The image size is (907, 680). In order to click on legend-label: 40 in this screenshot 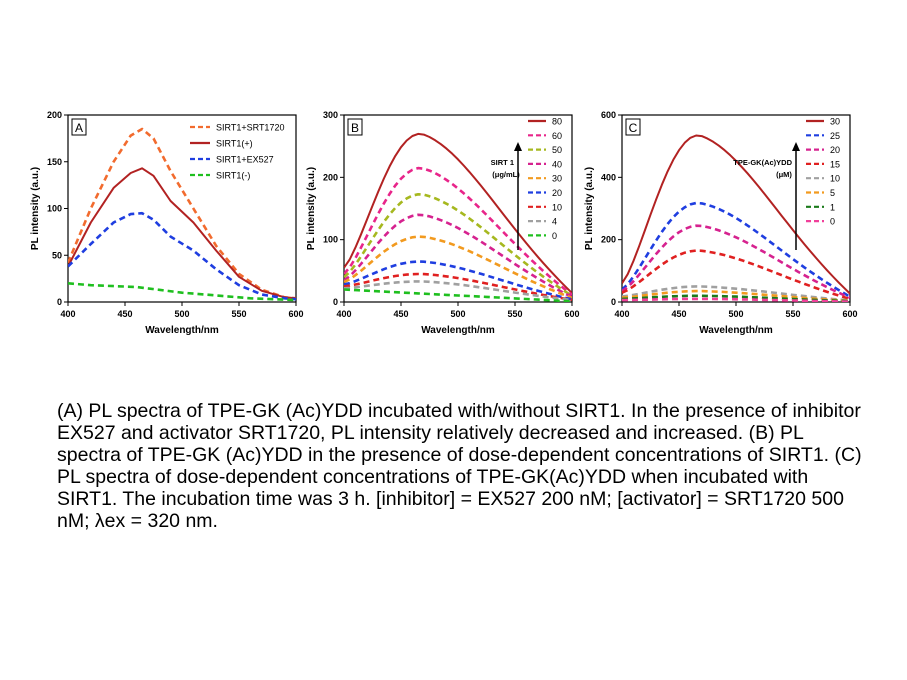, I will do `click(557, 164)`.